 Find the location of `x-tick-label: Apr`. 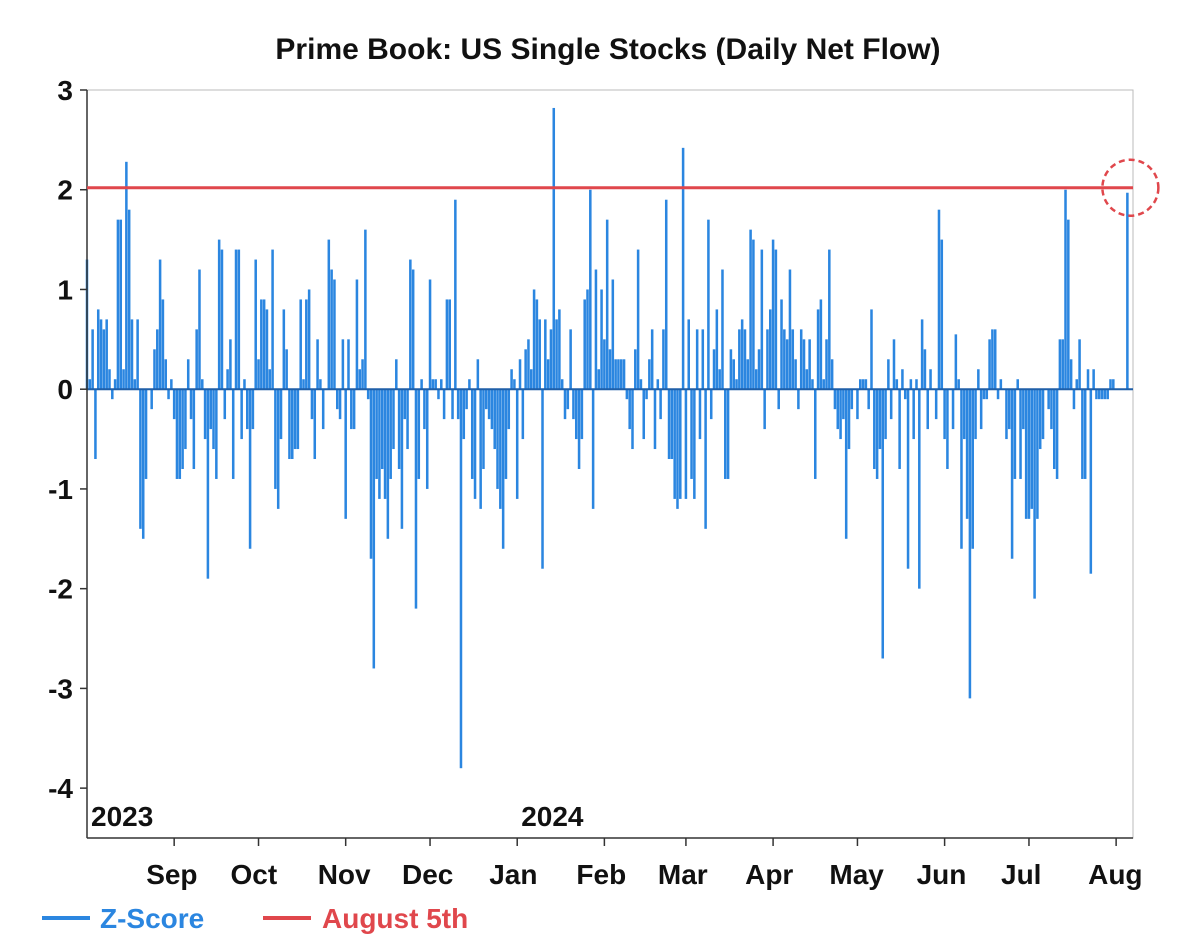

x-tick-label: Apr is located at coordinates (769, 874).